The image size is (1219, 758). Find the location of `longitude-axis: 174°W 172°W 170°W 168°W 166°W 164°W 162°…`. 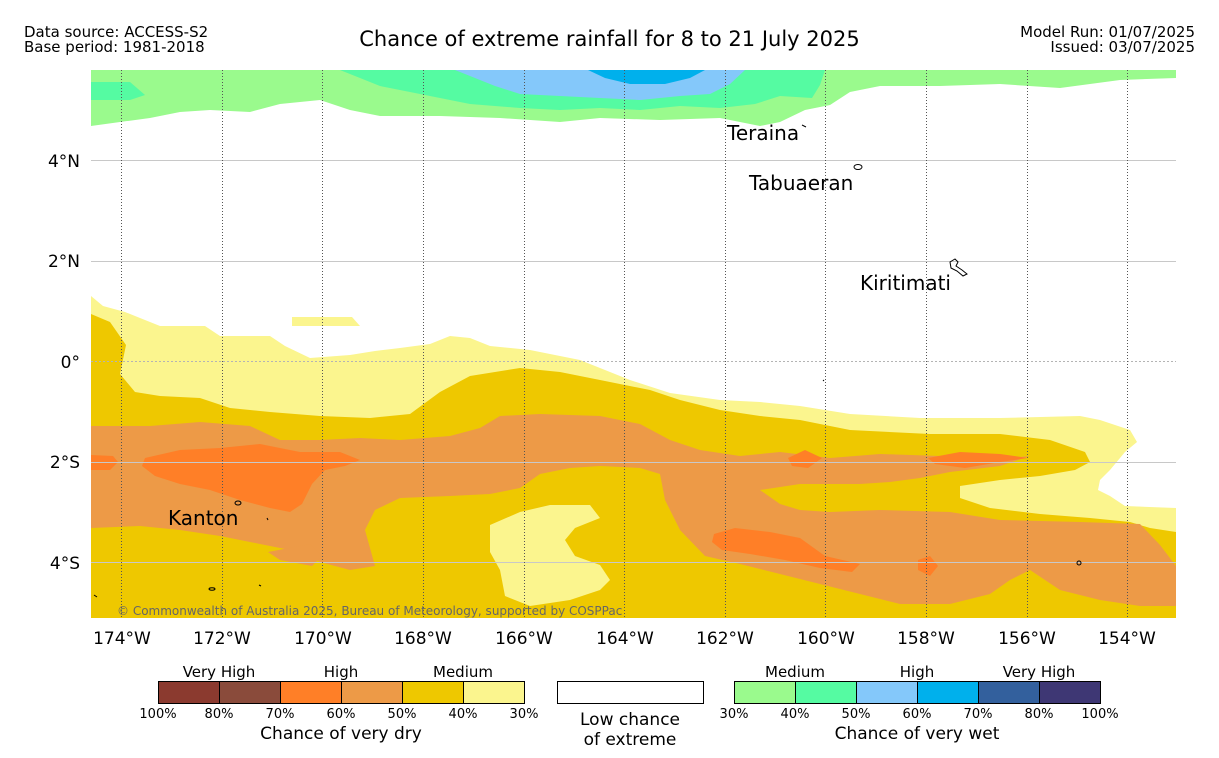

longitude-axis: 174°W 172°W 170°W 168°W 166°W 164°W 162°… is located at coordinates (624, 639).